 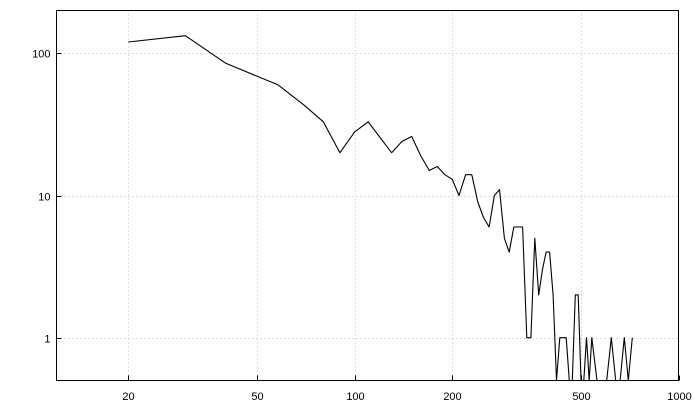 What do you see at coordinates (41, 55) in the screenshot?
I see `y-tick-label: 100` at bounding box center [41, 55].